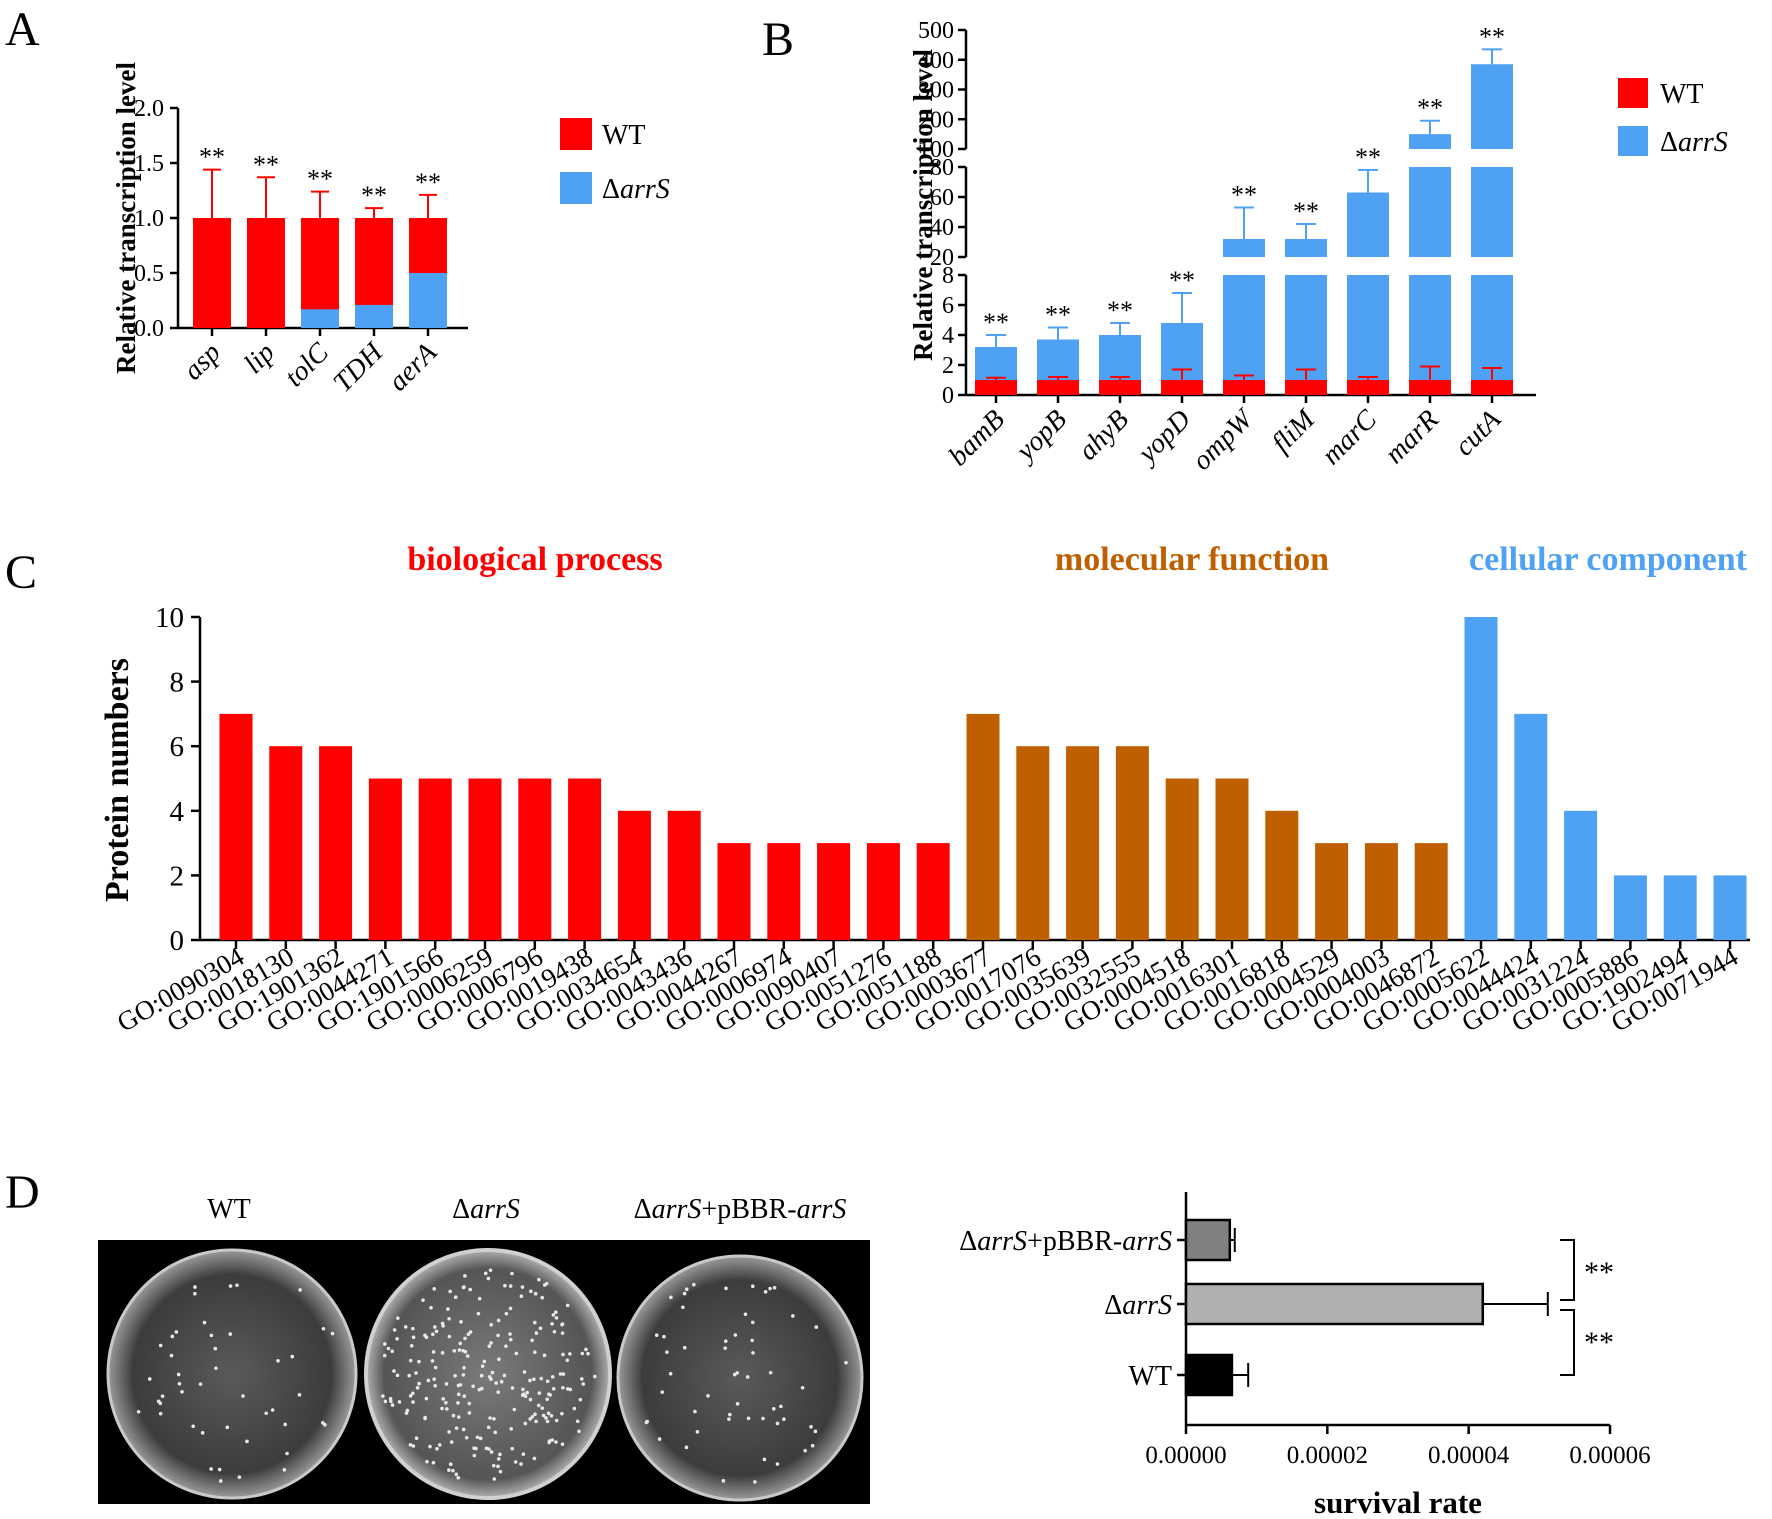 The height and width of the screenshot is (1519, 1772). What do you see at coordinates (936, 120) in the screenshot?
I see `y-tick-label: 200` at bounding box center [936, 120].